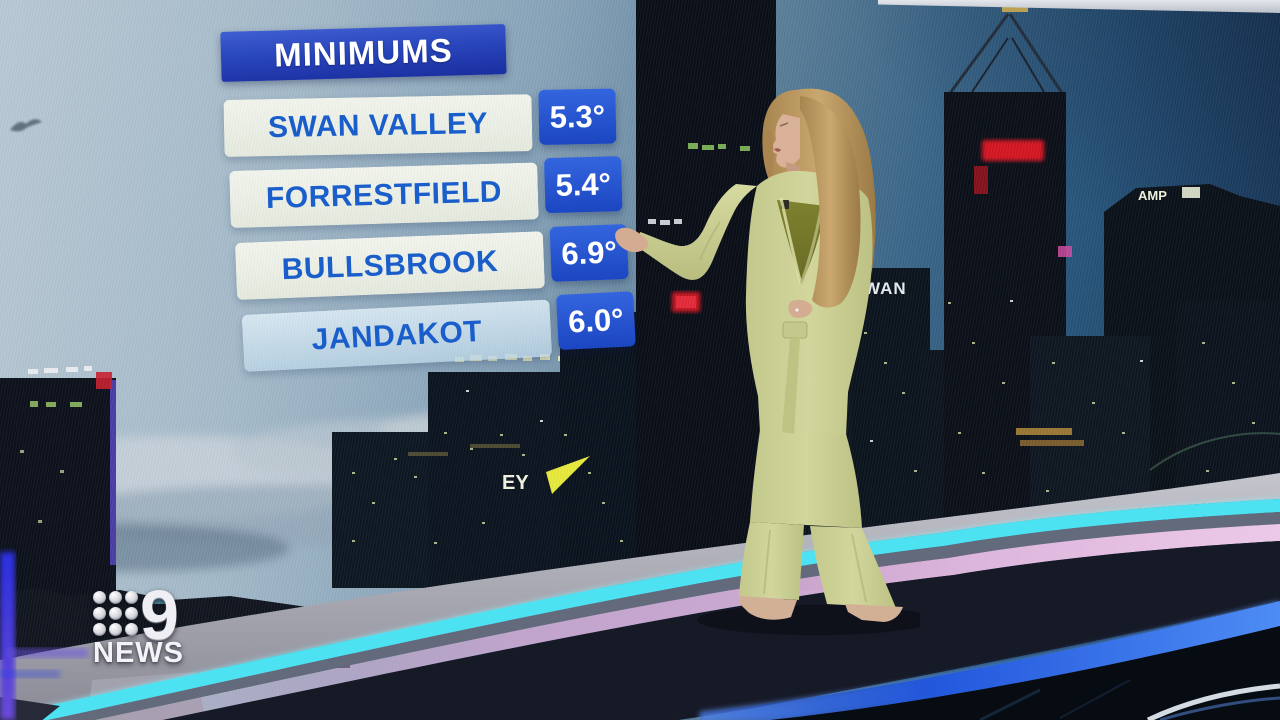 This screenshot has height=720, width=1280. Describe the element at coordinates (797, 310) in the screenshot. I see `ring` at that location.